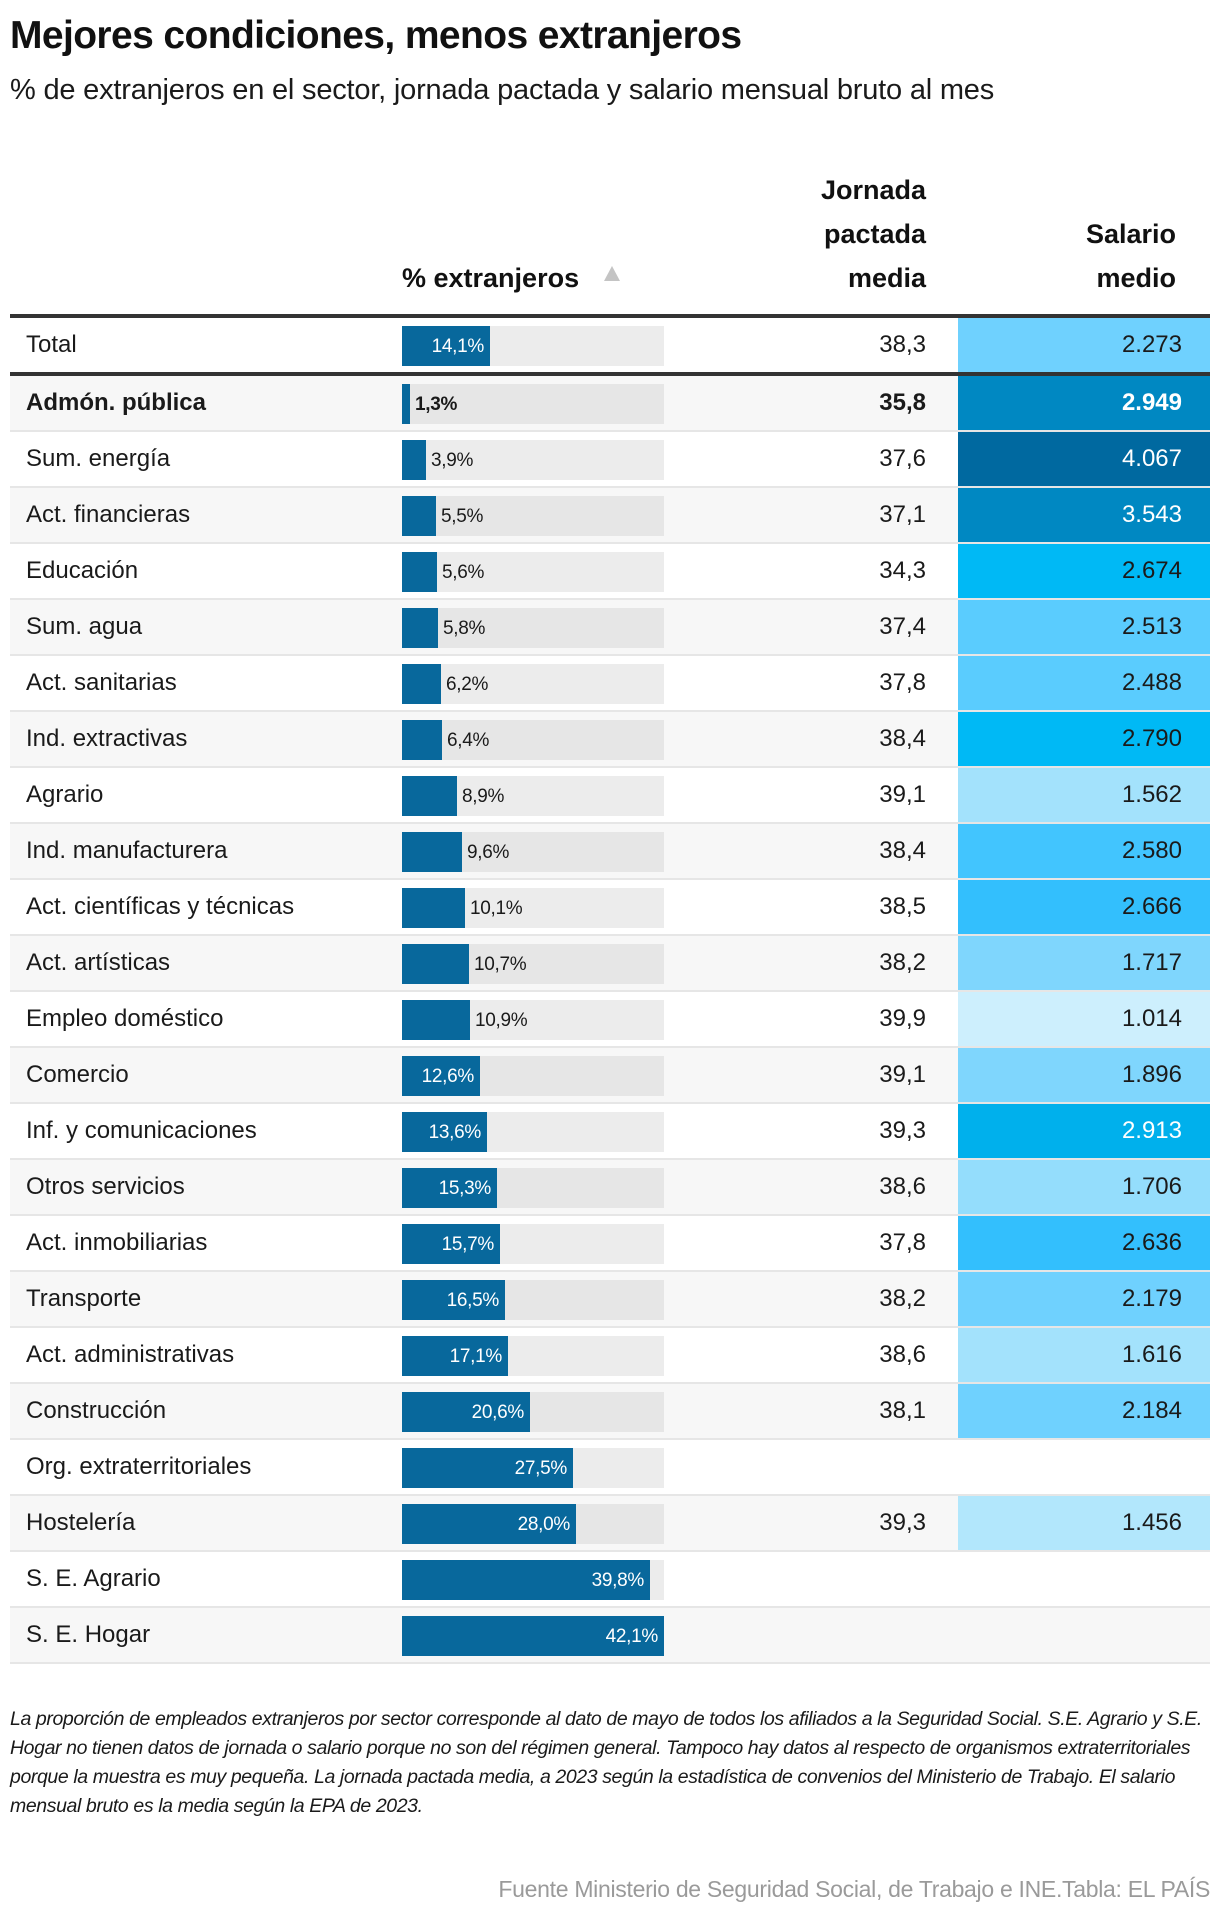 This screenshot has width=1220, height=1908. I want to click on salario-value: 1.717, so click(1151, 962).